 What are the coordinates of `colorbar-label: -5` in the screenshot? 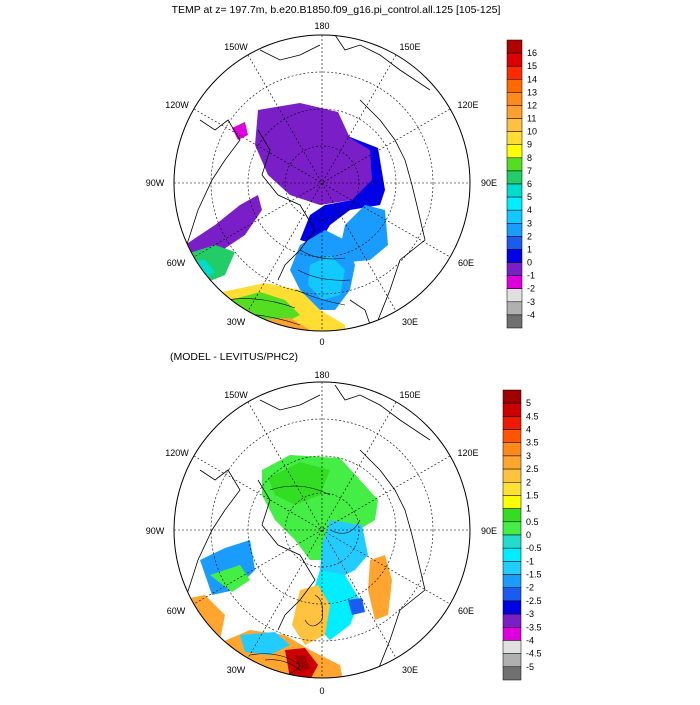 It's located at (530, 667).